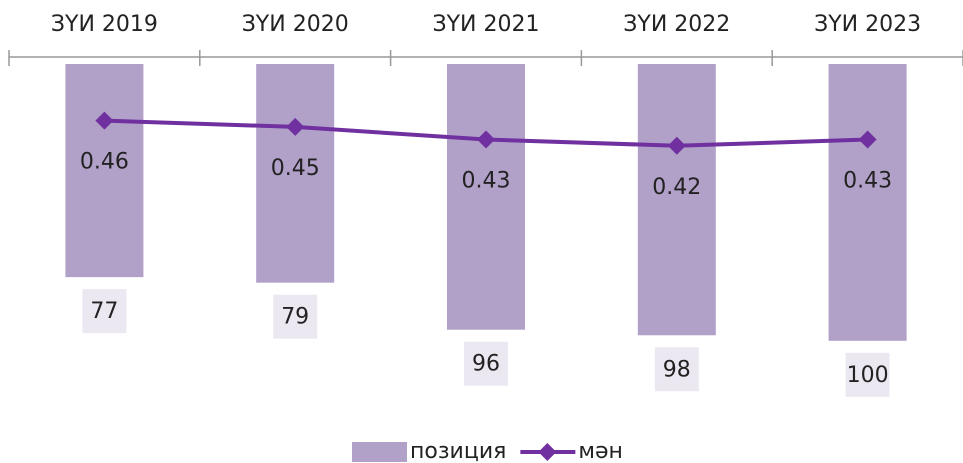 The image size is (963, 463). I want to click on category-label: ЗҮИ 2022, so click(676, 24).